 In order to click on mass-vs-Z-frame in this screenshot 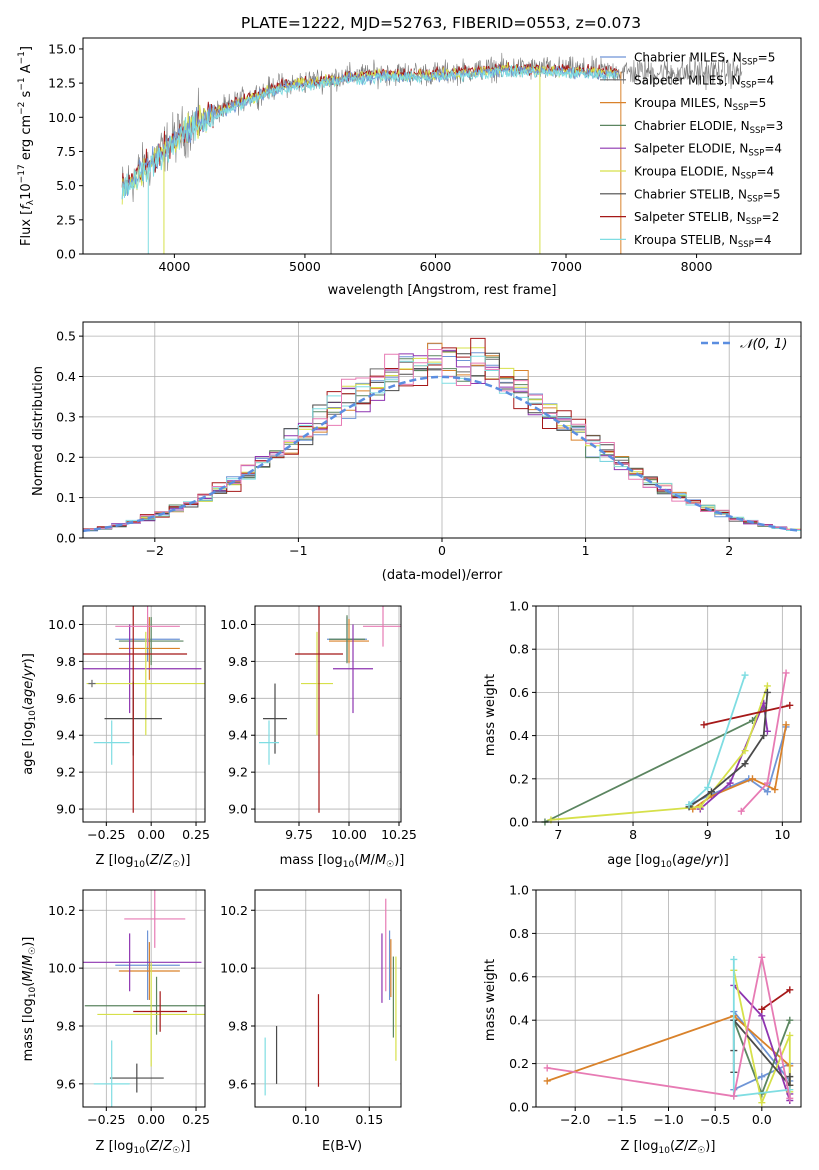, I will do `click(144, 998)`.